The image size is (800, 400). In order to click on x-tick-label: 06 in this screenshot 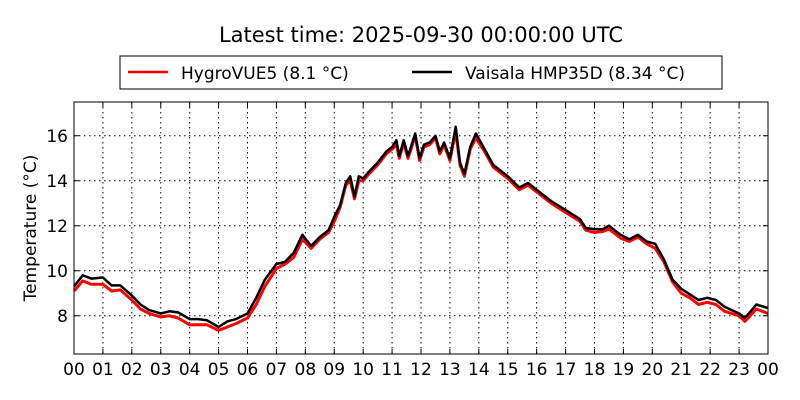, I will do `click(248, 370)`.